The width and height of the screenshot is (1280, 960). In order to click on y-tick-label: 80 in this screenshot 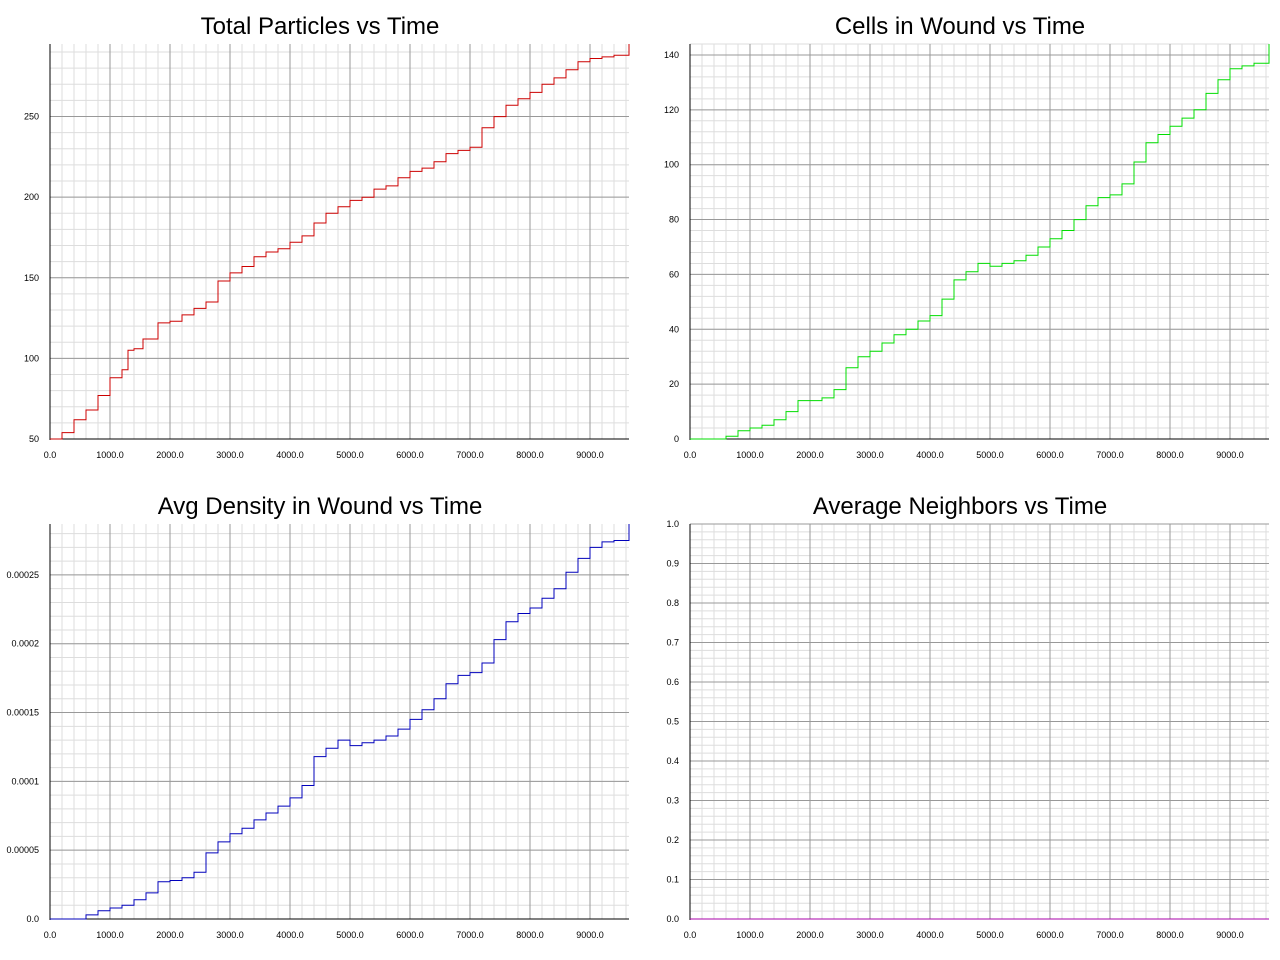, I will do `click(674, 220)`.